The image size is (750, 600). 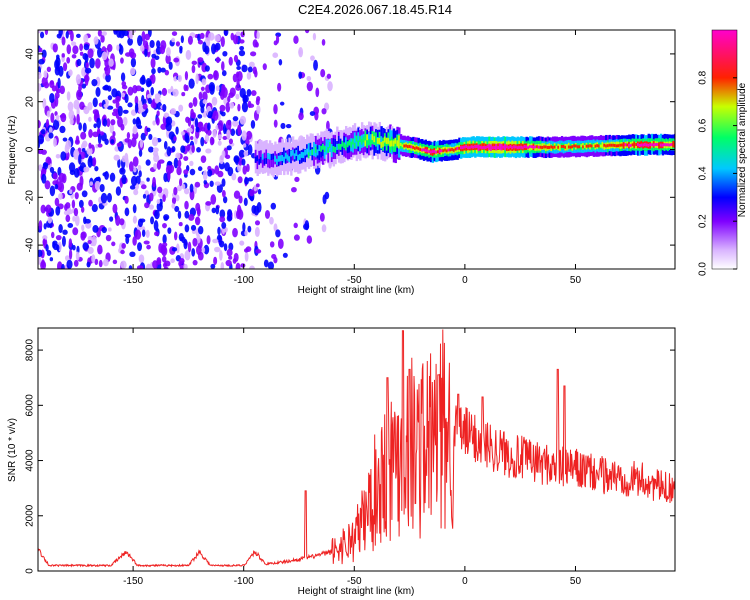 What do you see at coordinates (703, 173) in the screenshot?
I see `colorbar-tick-label: 0.4` at bounding box center [703, 173].